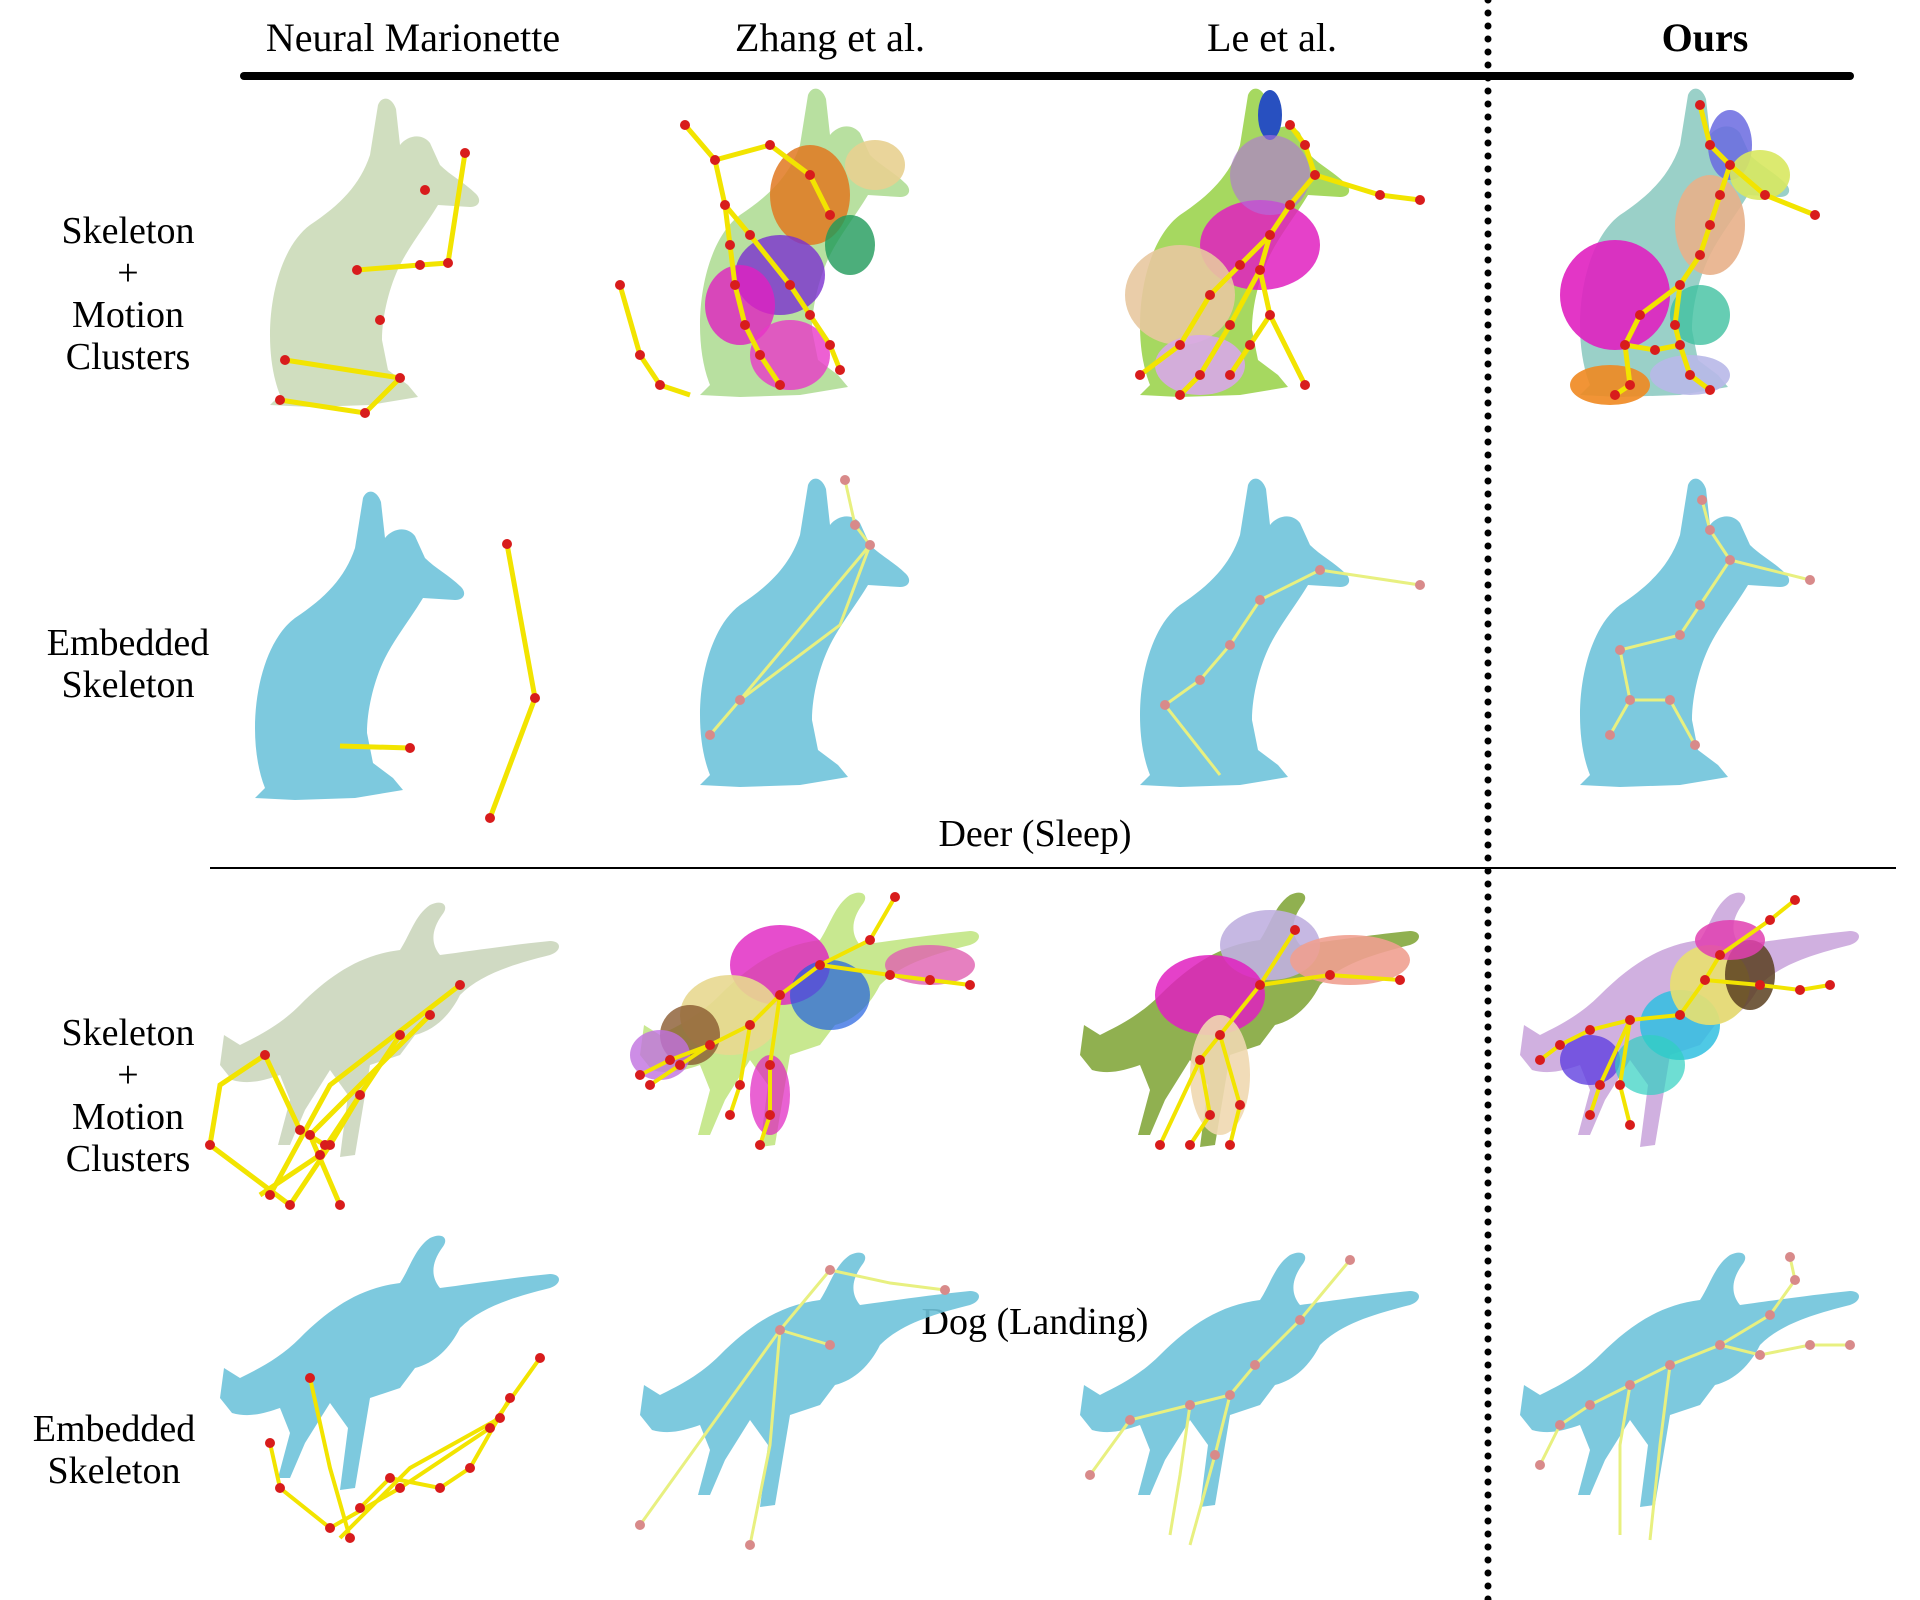 This screenshot has height=1600, width=1920. I want to click on deer-embedded-neural-marionette, so click(397, 657).